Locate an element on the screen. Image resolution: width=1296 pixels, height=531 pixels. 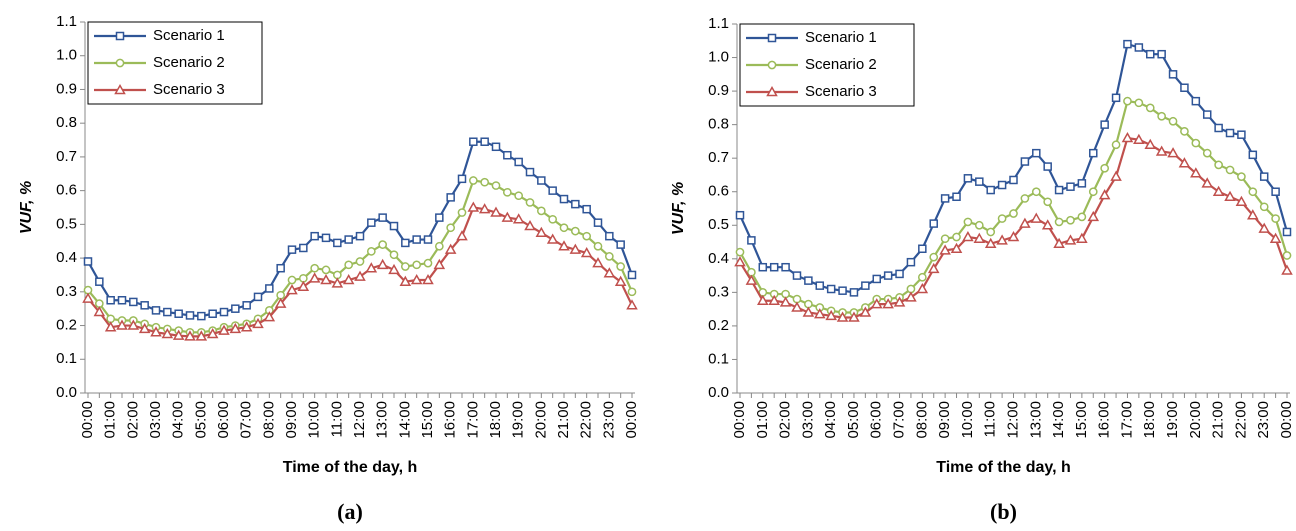
y-tick-label: 0.5 is located at coordinates (66, 223).